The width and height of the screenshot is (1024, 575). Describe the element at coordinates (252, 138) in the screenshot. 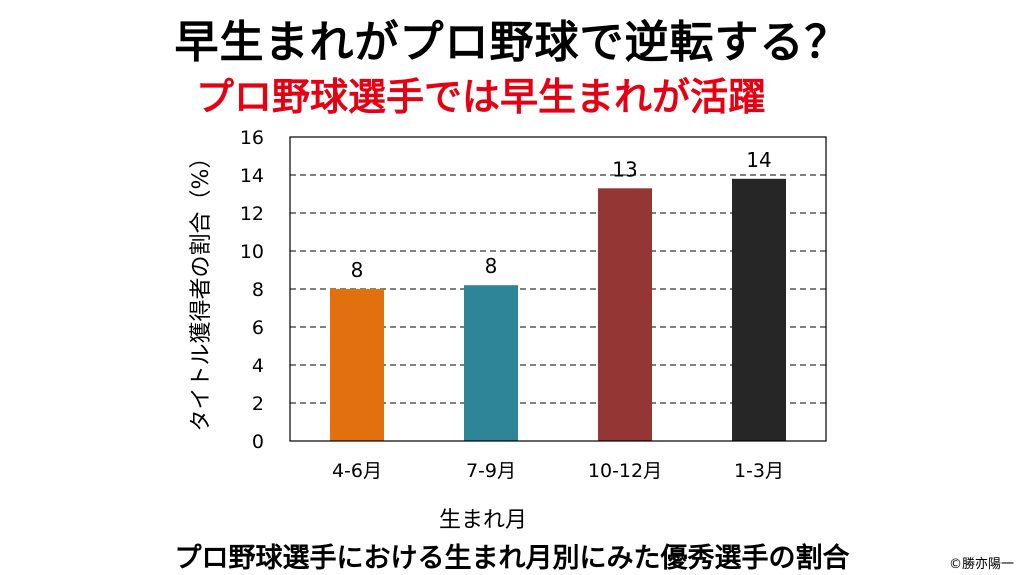

I see `y-tick-label: 16` at that location.